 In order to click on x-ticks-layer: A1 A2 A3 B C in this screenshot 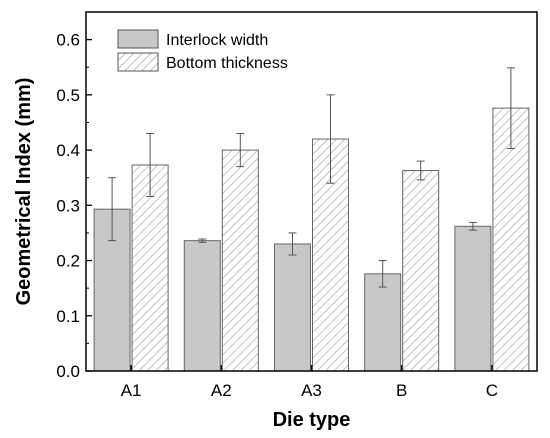, I will do `click(309, 382)`.